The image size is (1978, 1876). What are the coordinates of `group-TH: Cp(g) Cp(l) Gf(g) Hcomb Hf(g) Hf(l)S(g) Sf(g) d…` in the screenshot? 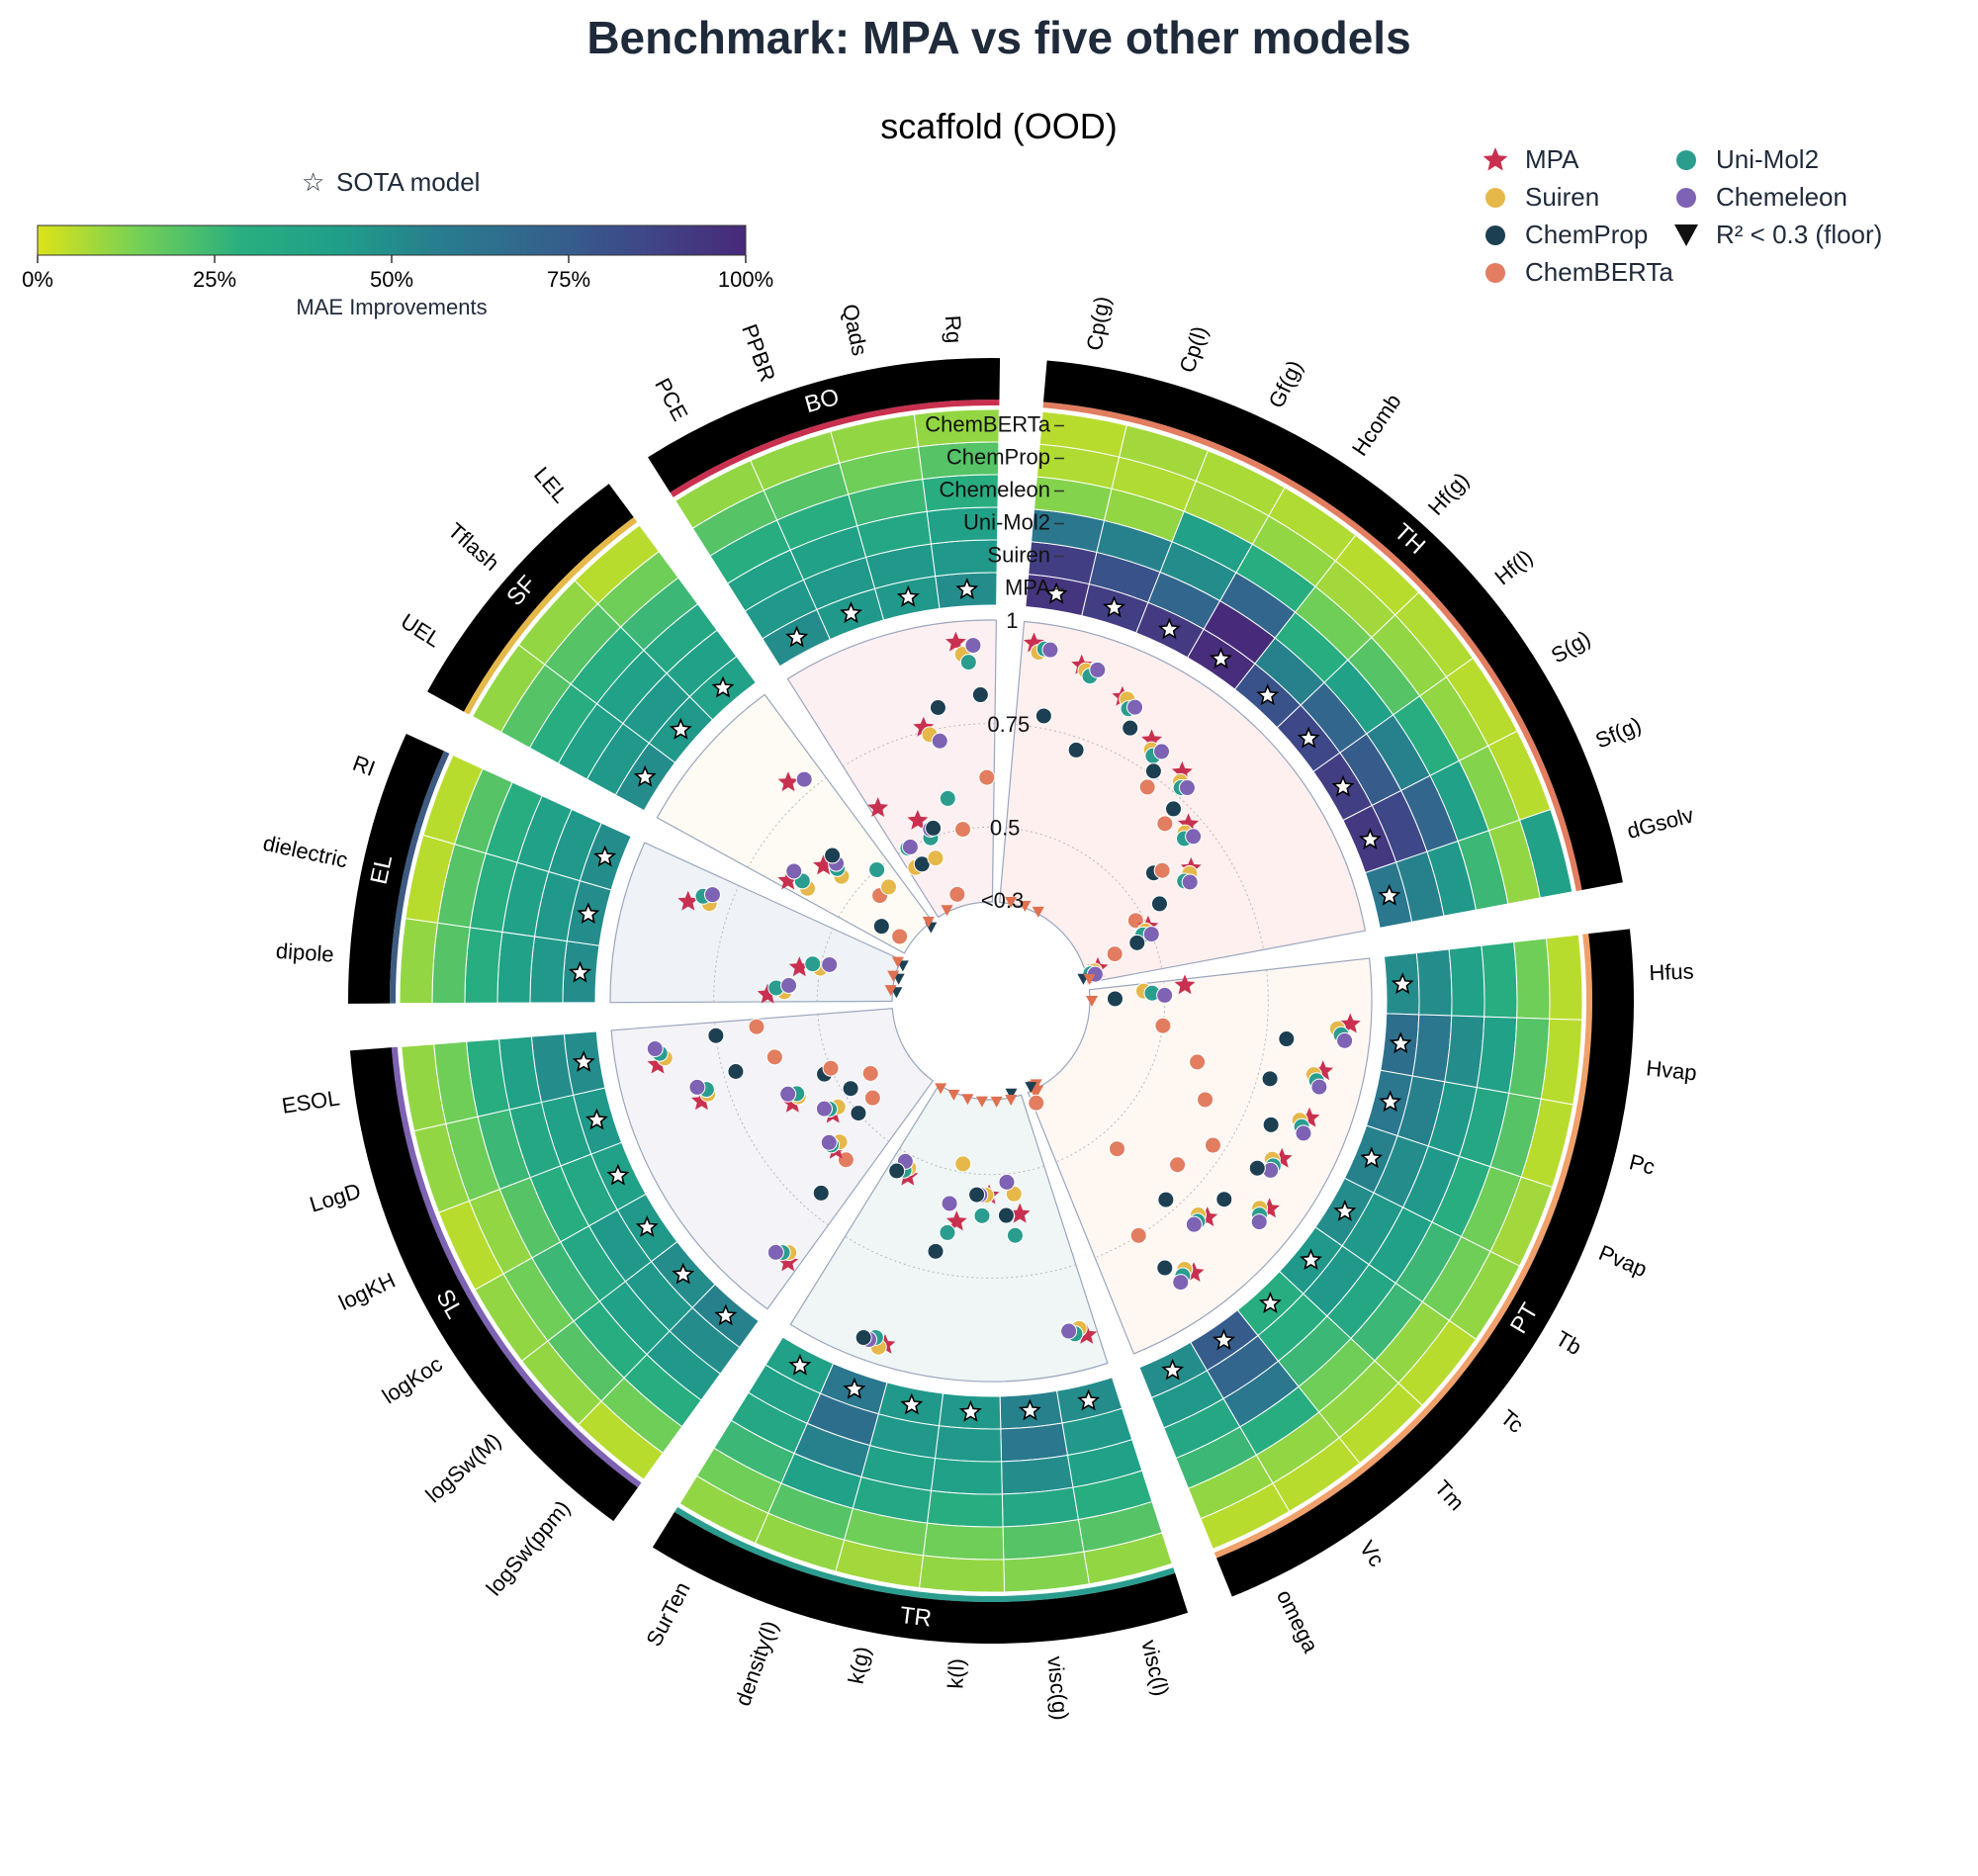 It's located at (1347, 640).